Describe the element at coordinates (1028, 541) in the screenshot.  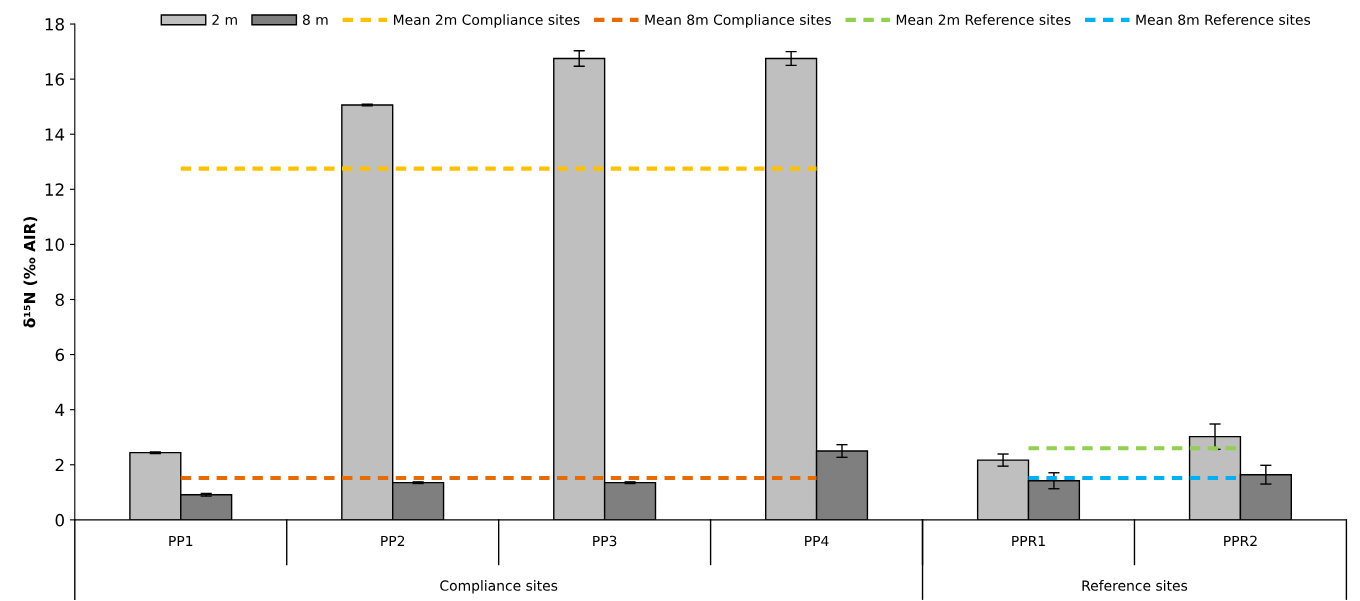
I see `x-tick-label: PPR1` at that location.